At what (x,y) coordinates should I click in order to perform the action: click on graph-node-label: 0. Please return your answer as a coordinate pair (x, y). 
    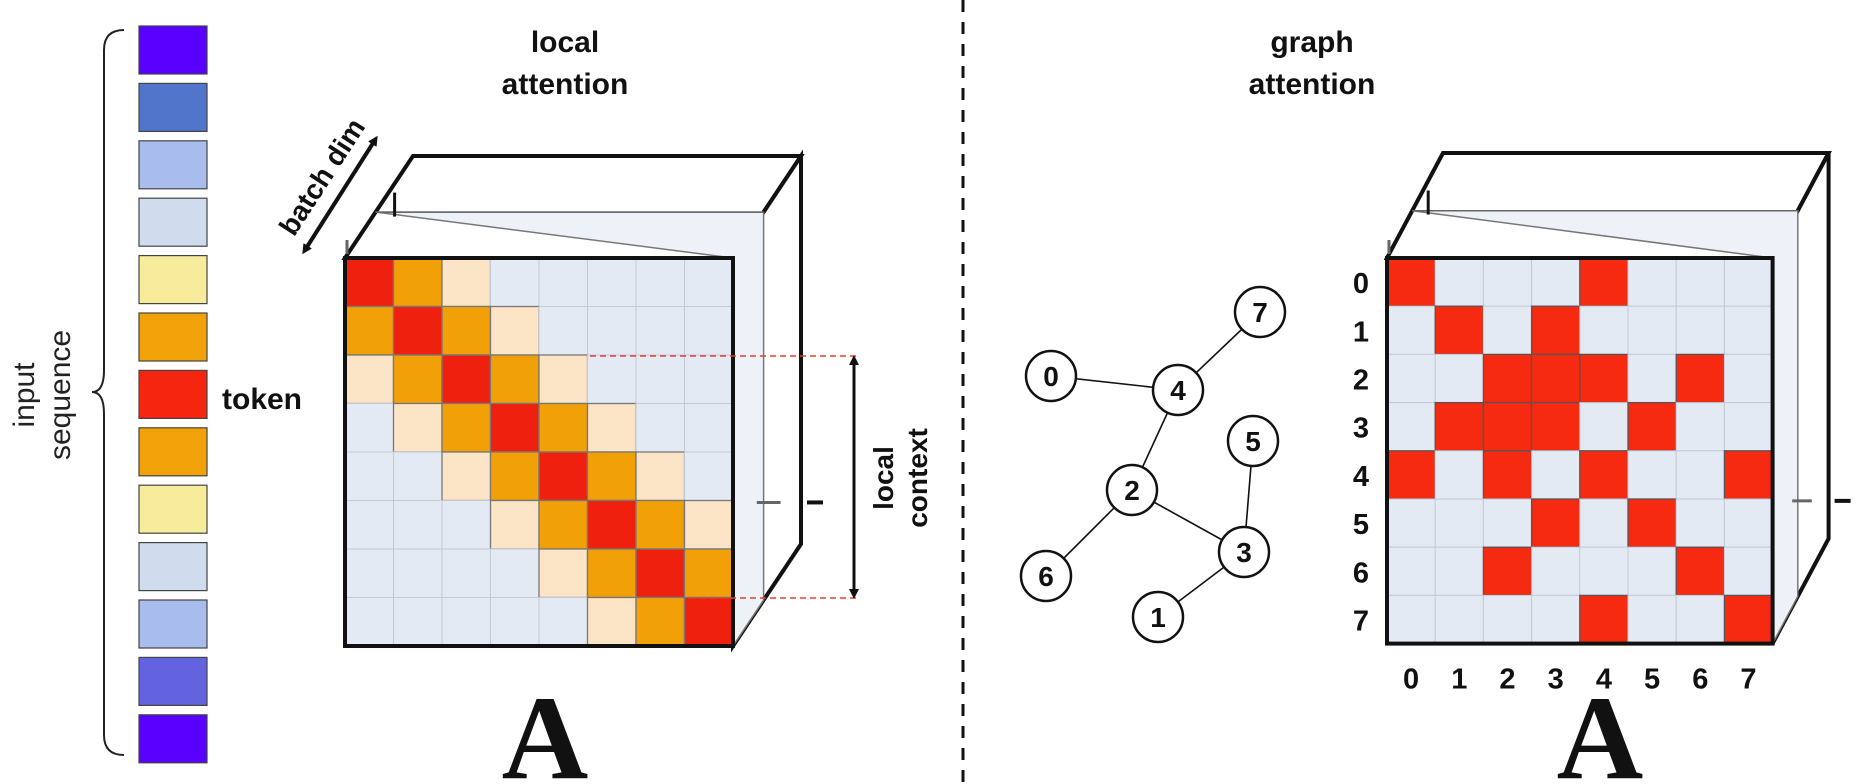
    Looking at the image, I should click on (1051, 376).